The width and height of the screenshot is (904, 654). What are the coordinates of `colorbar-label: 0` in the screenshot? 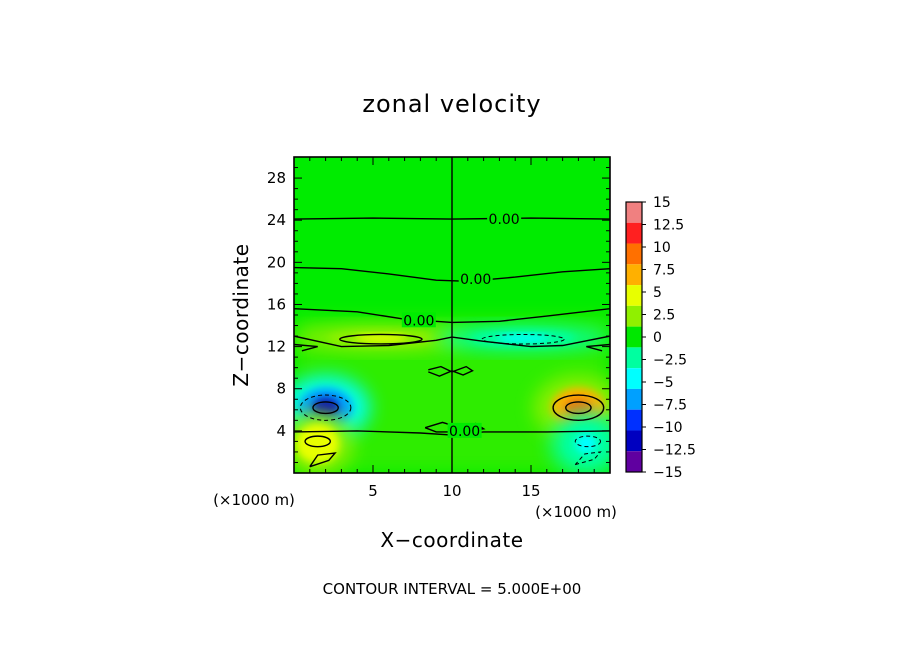 It's located at (657, 338).